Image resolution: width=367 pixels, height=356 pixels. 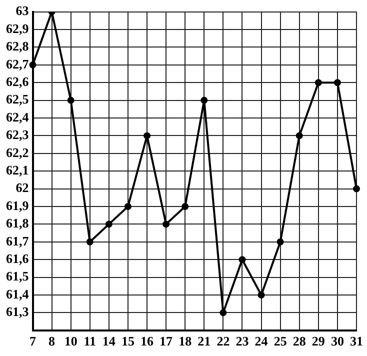 What do you see at coordinates (90, 341) in the screenshot?
I see `x-tick-label: 11` at bounding box center [90, 341].